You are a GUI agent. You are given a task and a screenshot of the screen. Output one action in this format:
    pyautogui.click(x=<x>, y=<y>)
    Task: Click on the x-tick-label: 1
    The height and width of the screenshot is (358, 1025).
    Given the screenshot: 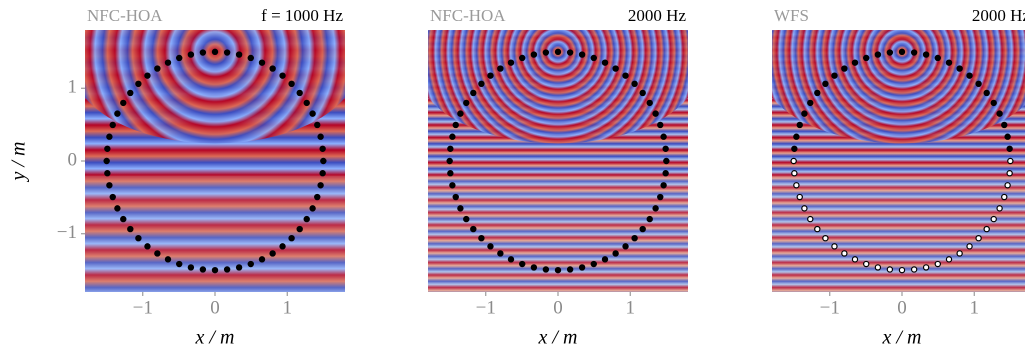 What is the action you would take?
    pyautogui.click(x=630, y=307)
    